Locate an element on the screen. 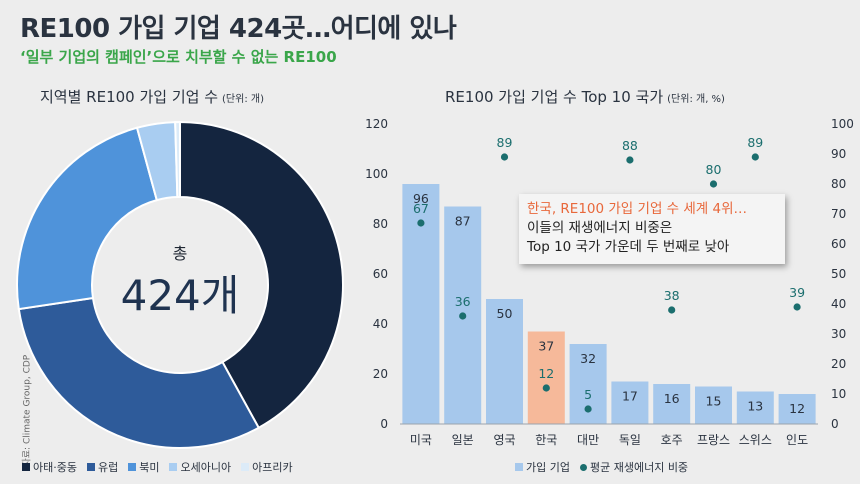  bar-chart-title: RE100 가입 기업 수 Top 10 국가 (단위: 개, %) is located at coordinates (585, 97).